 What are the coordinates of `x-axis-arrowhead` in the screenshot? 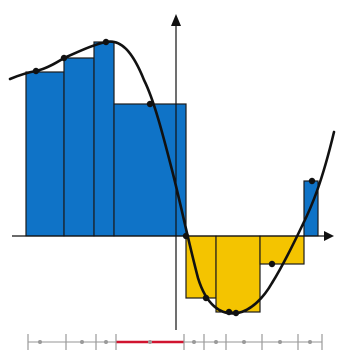 It's located at (329, 236).